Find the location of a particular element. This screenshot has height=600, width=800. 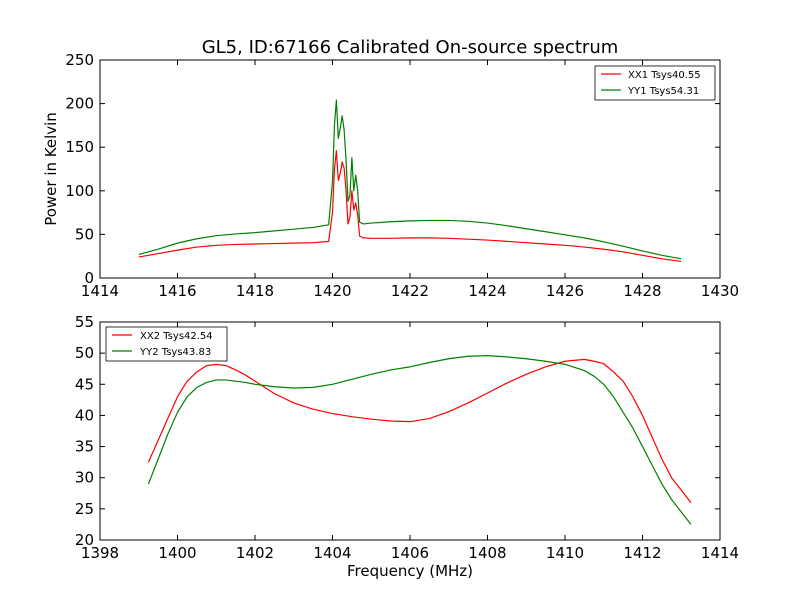

bottom-xtick-label-3: 1404 is located at coordinates (332, 553).